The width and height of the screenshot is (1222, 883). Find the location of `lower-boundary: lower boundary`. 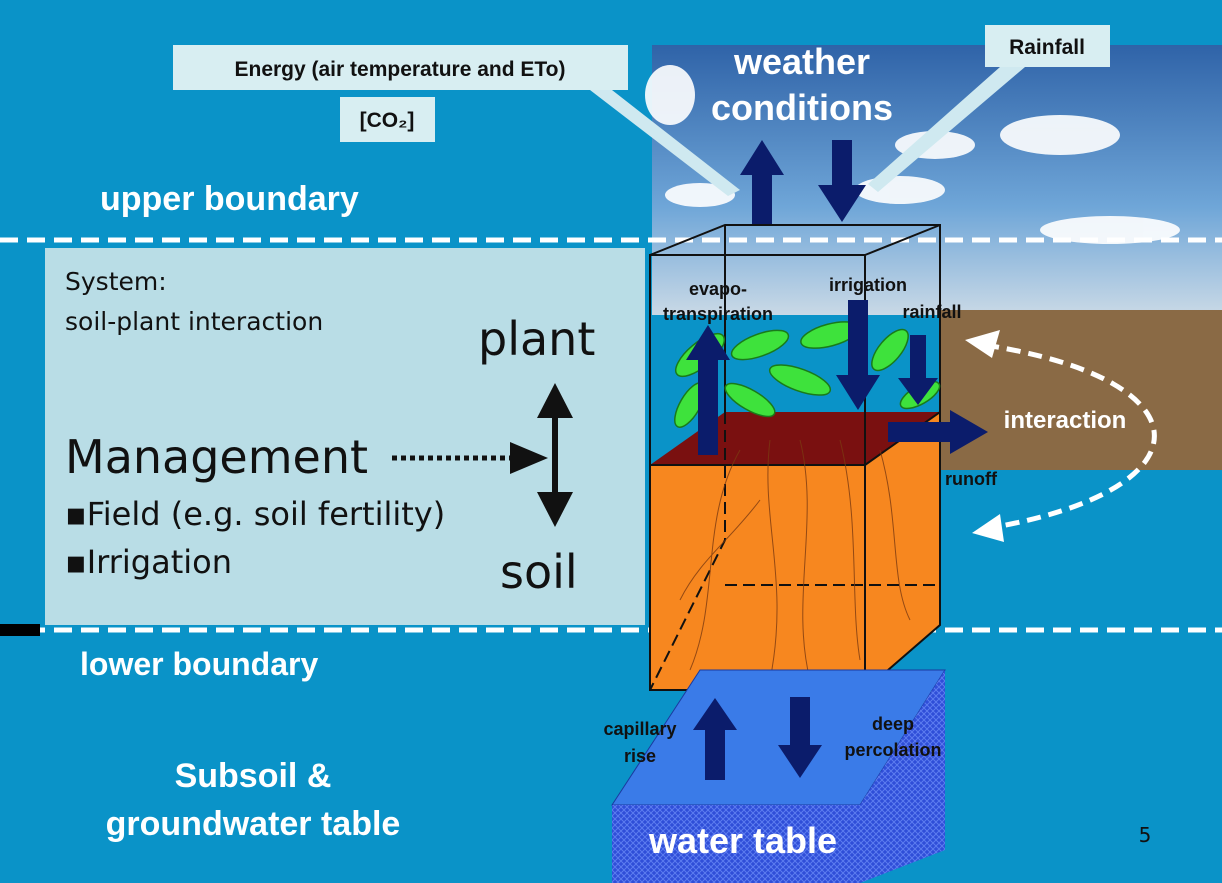

lower-boundary: lower boundary is located at coordinates (199, 664).